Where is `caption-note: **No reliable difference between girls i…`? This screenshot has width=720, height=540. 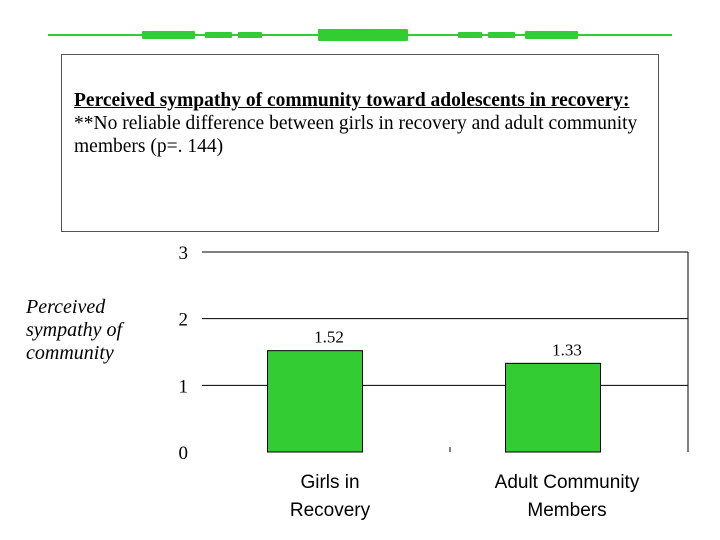 caption-note: **No reliable difference between girls i… is located at coordinates (356, 135).